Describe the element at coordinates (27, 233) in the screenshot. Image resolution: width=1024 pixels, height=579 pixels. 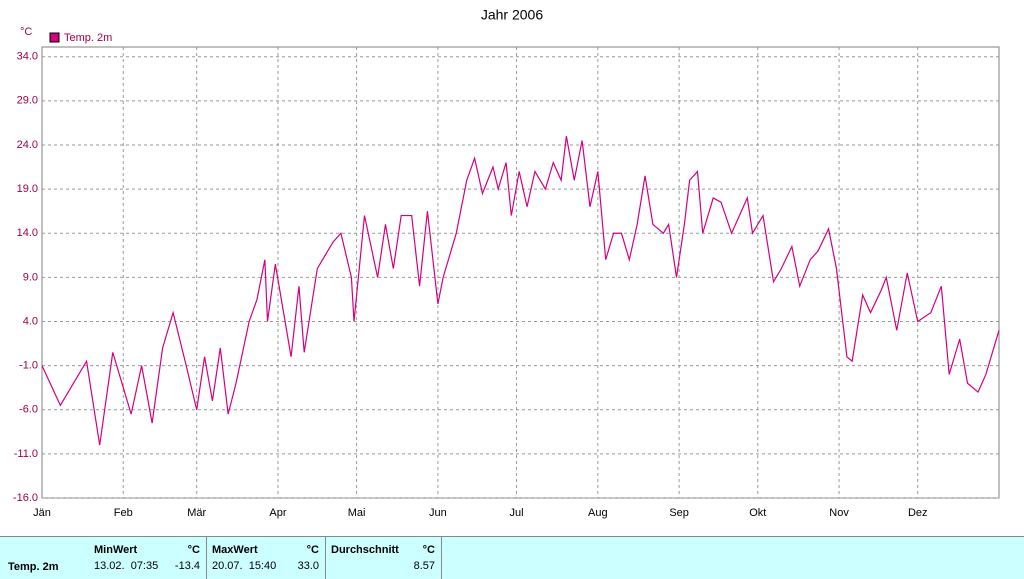
I see `y-tick-label: 14.0` at that location.